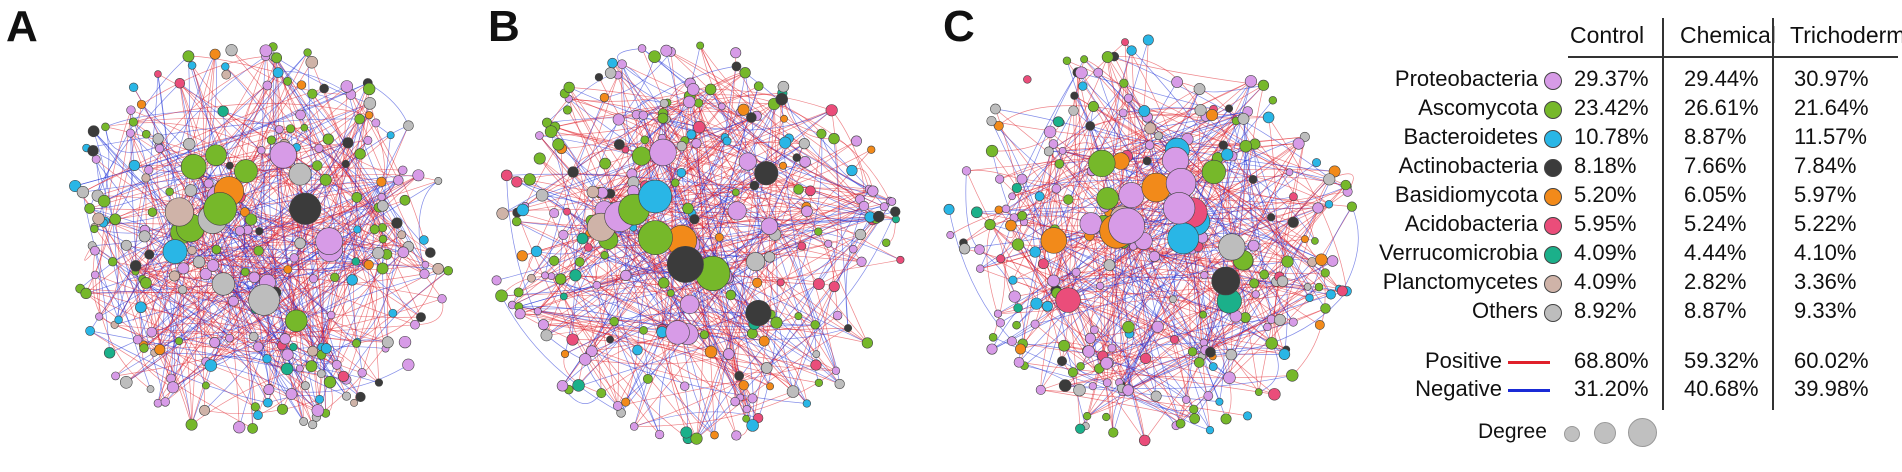  Describe the element at coordinates (1605, 310) in the screenshot. I see `taxon-value: 8.92%` at that location.